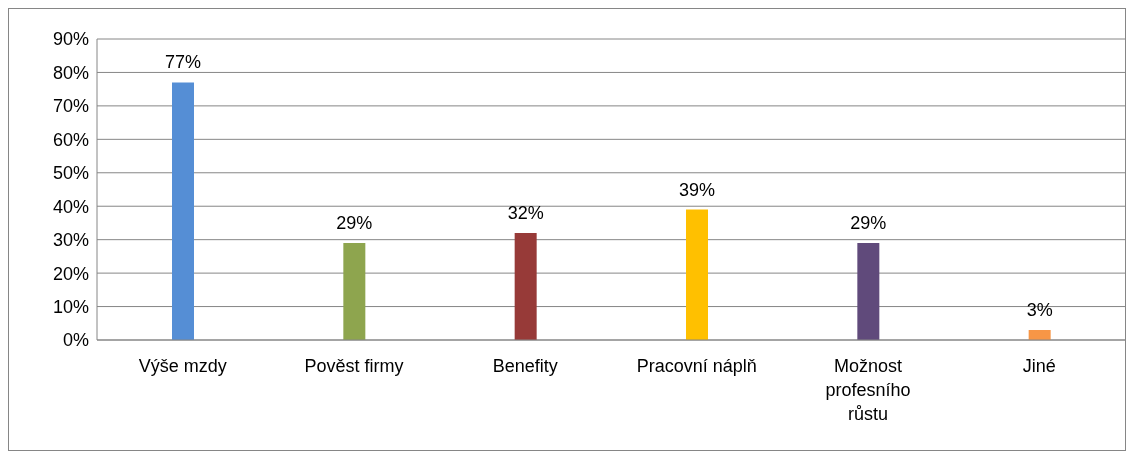 This screenshot has width=1132, height=457. What do you see at coordinates (354, 366) in the screenshot?
I see `x-tick-label: Pověst firmy` at bounding box center [354, 366].